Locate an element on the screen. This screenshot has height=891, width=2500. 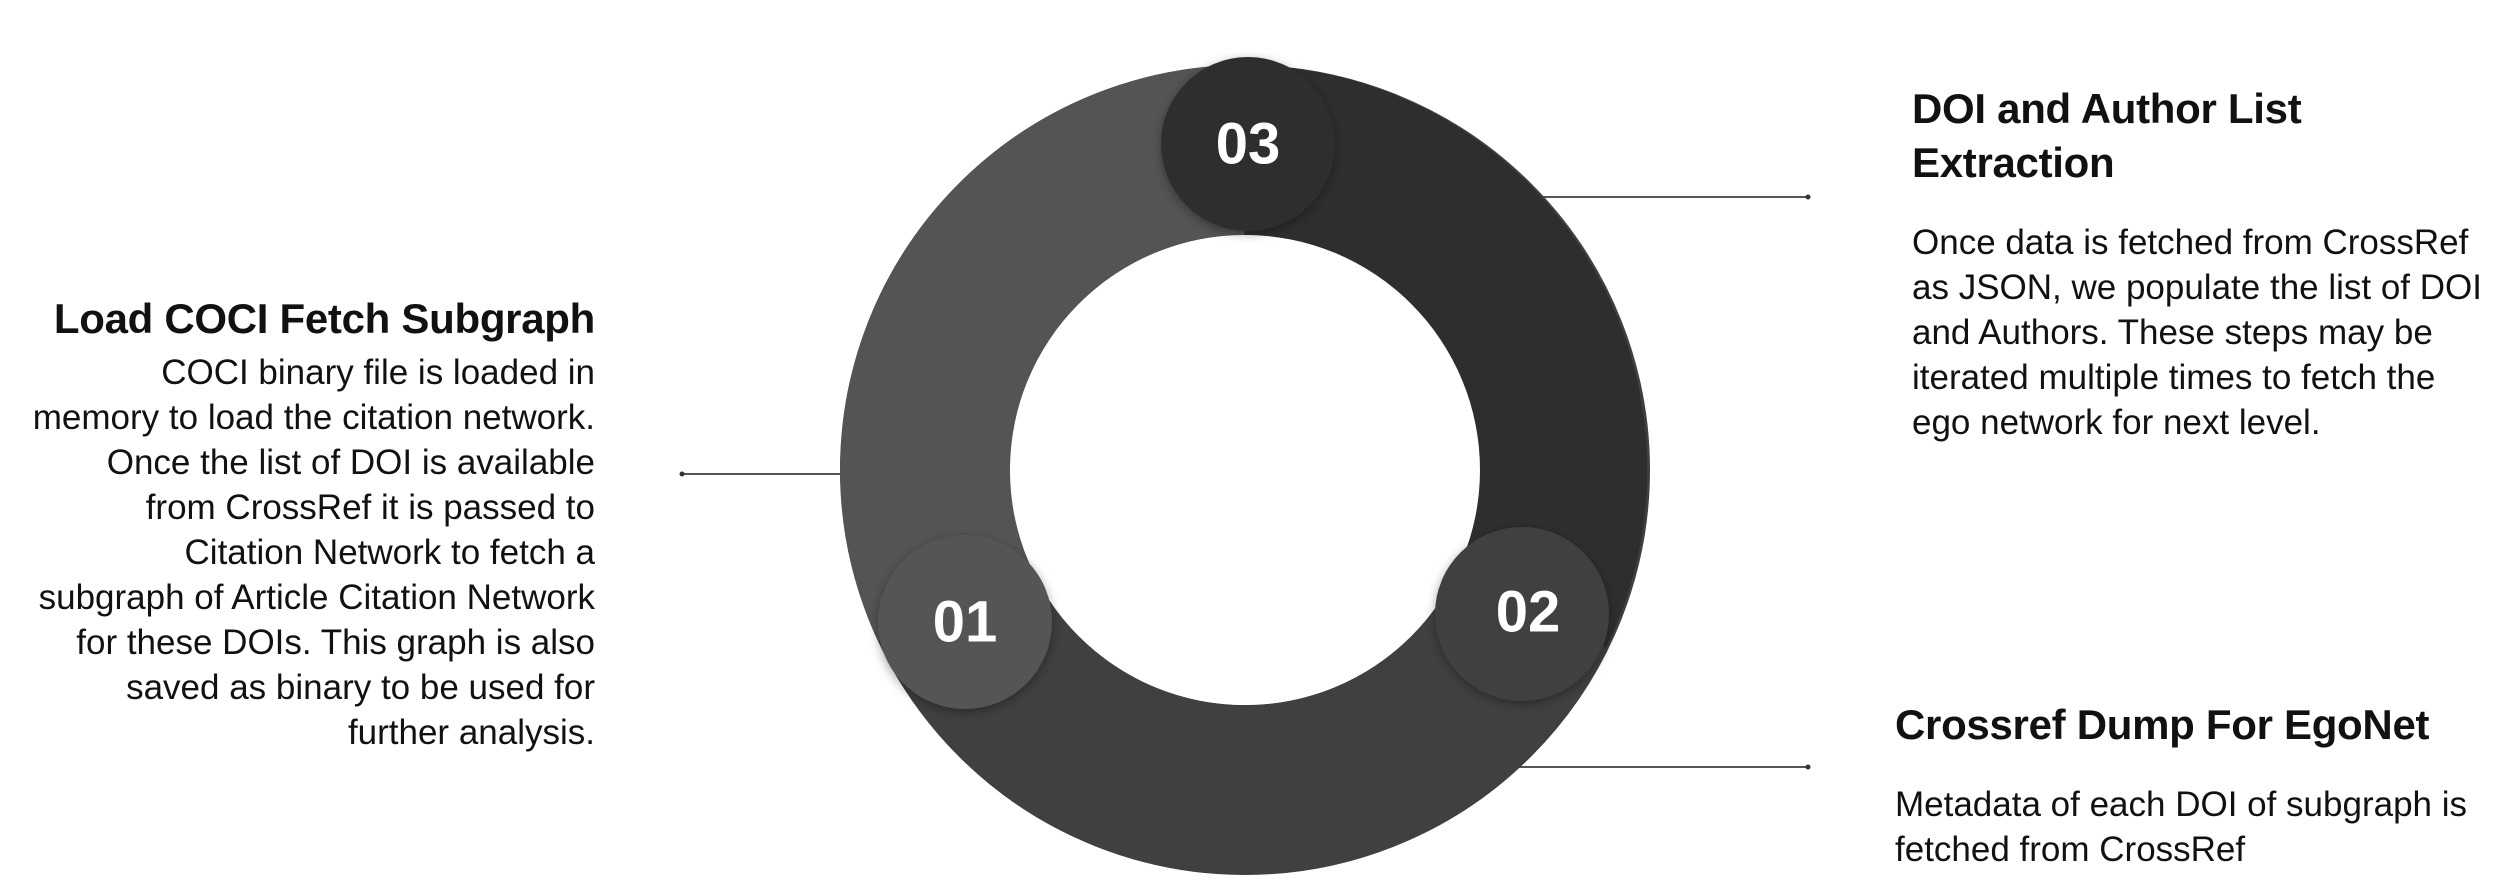
ring-segment-01-arc is located at coordinates (1043, 353).